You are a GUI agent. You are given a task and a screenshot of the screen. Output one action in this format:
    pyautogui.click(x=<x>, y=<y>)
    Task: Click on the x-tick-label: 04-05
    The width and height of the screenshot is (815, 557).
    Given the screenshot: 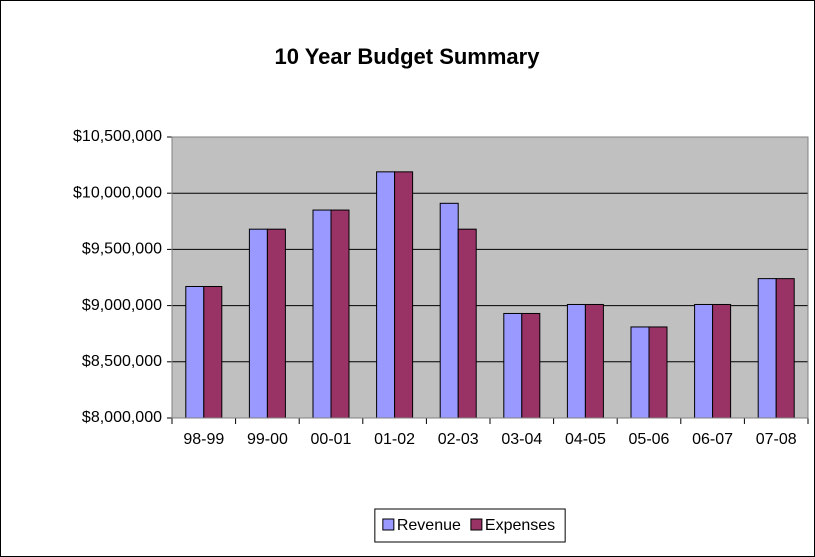 What is the action you would take?
    pyautogui.click(x=585, y=439)
    